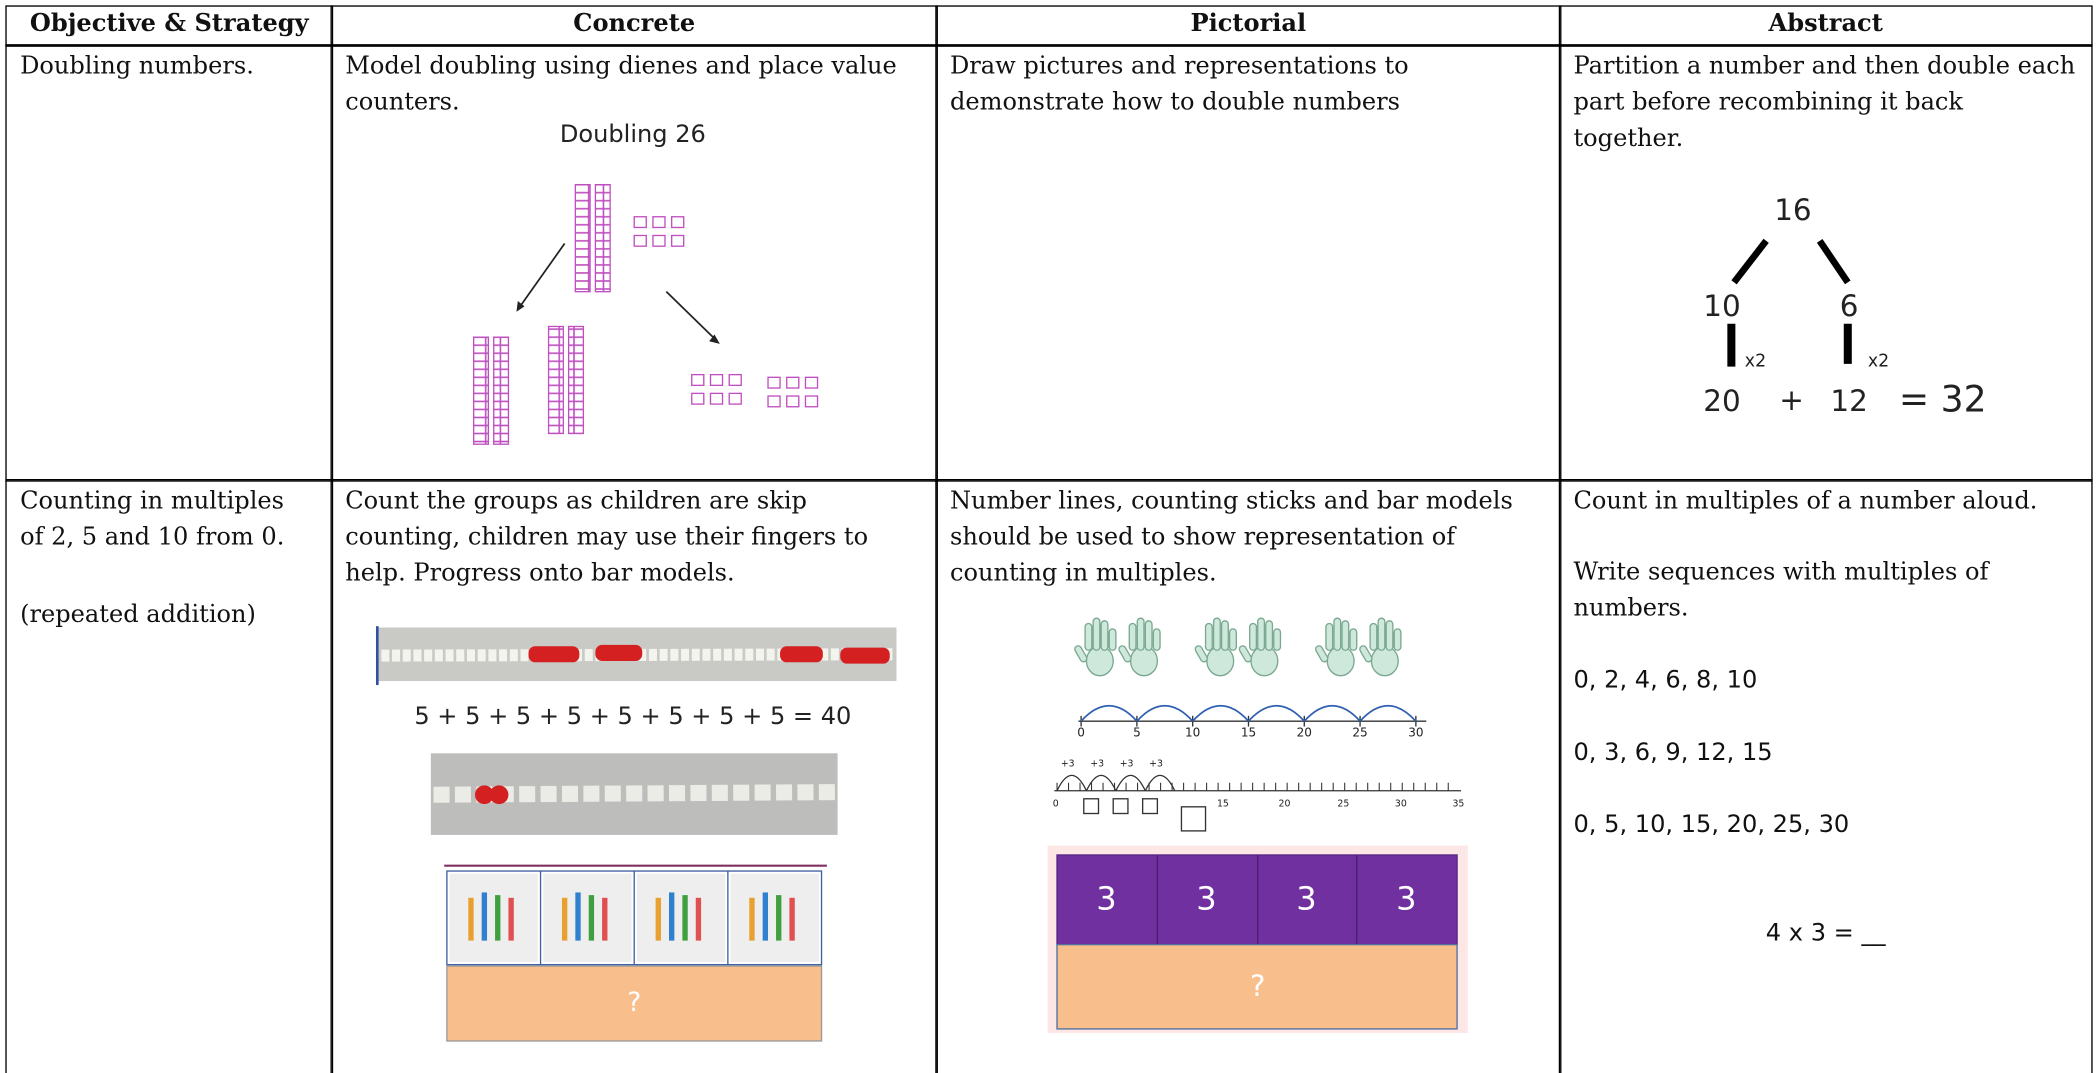  What do you see at coordinates (1849, 306) in the screenshot?
I see `tree-part: 6` at bounding box center [1849, 306].